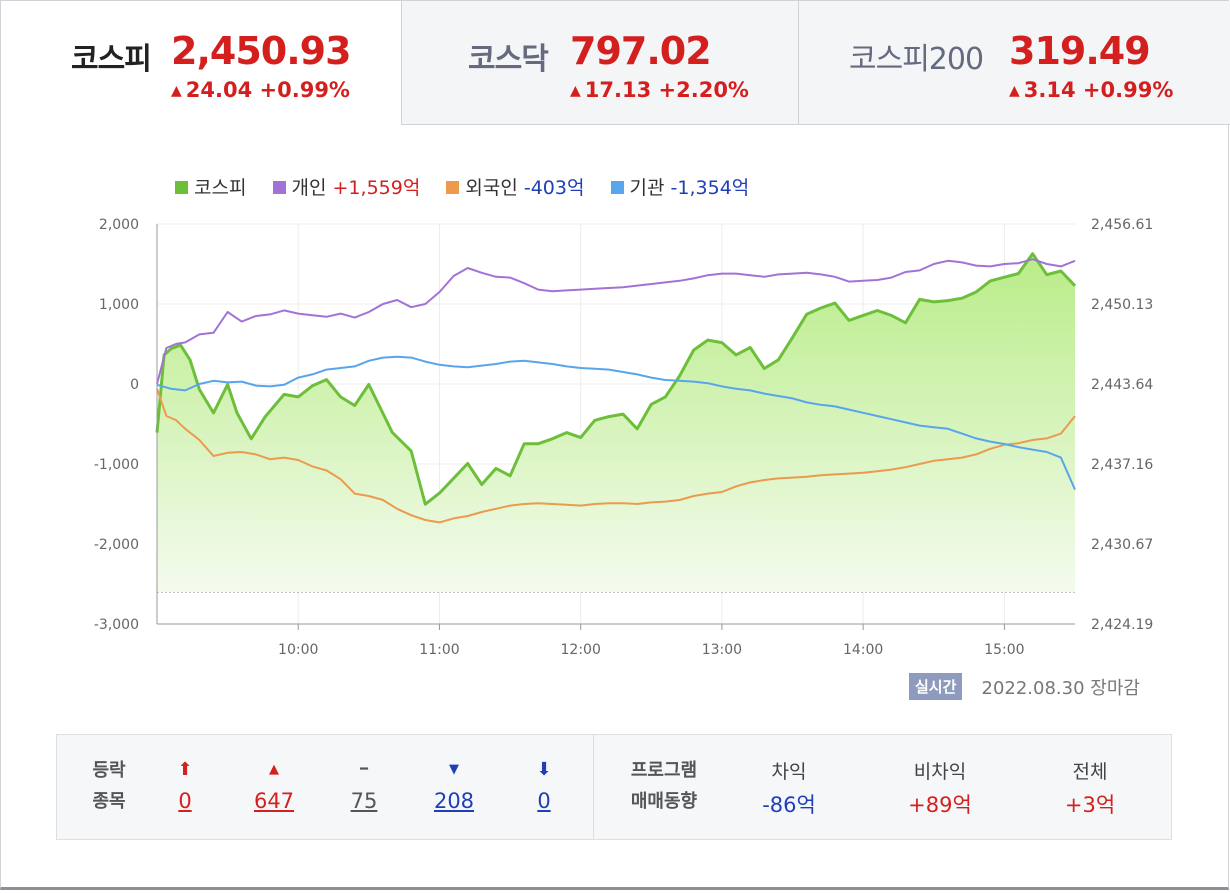 The height and width of the screenshot is (894, 1230). I want to click on x-tick-label: 14:00, so click(863, 650).